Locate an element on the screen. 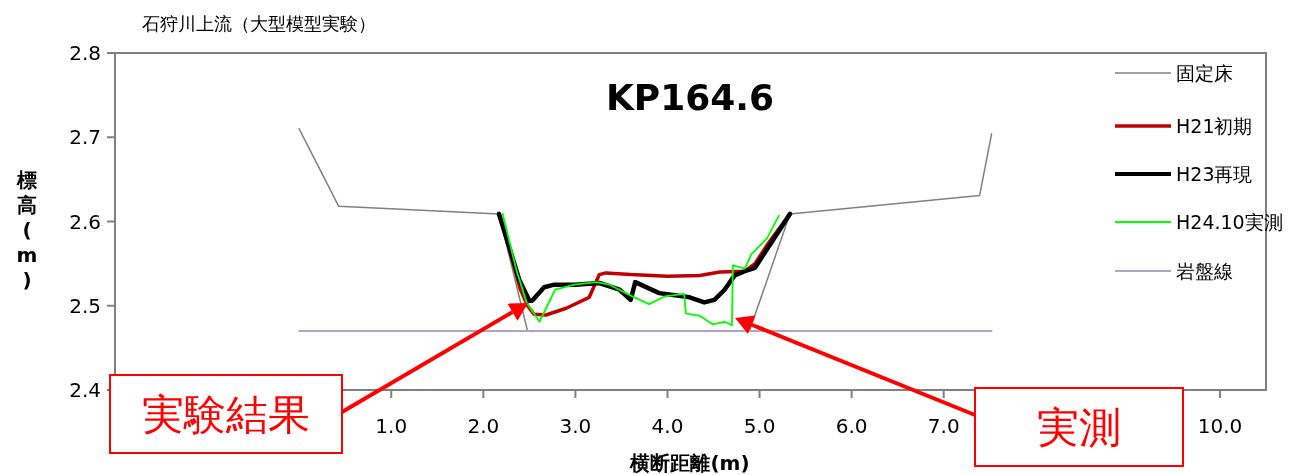 The width and height of the screenshot is (1301, 475). y-tick-label: 2.4 is located at coordinates (85, 390).